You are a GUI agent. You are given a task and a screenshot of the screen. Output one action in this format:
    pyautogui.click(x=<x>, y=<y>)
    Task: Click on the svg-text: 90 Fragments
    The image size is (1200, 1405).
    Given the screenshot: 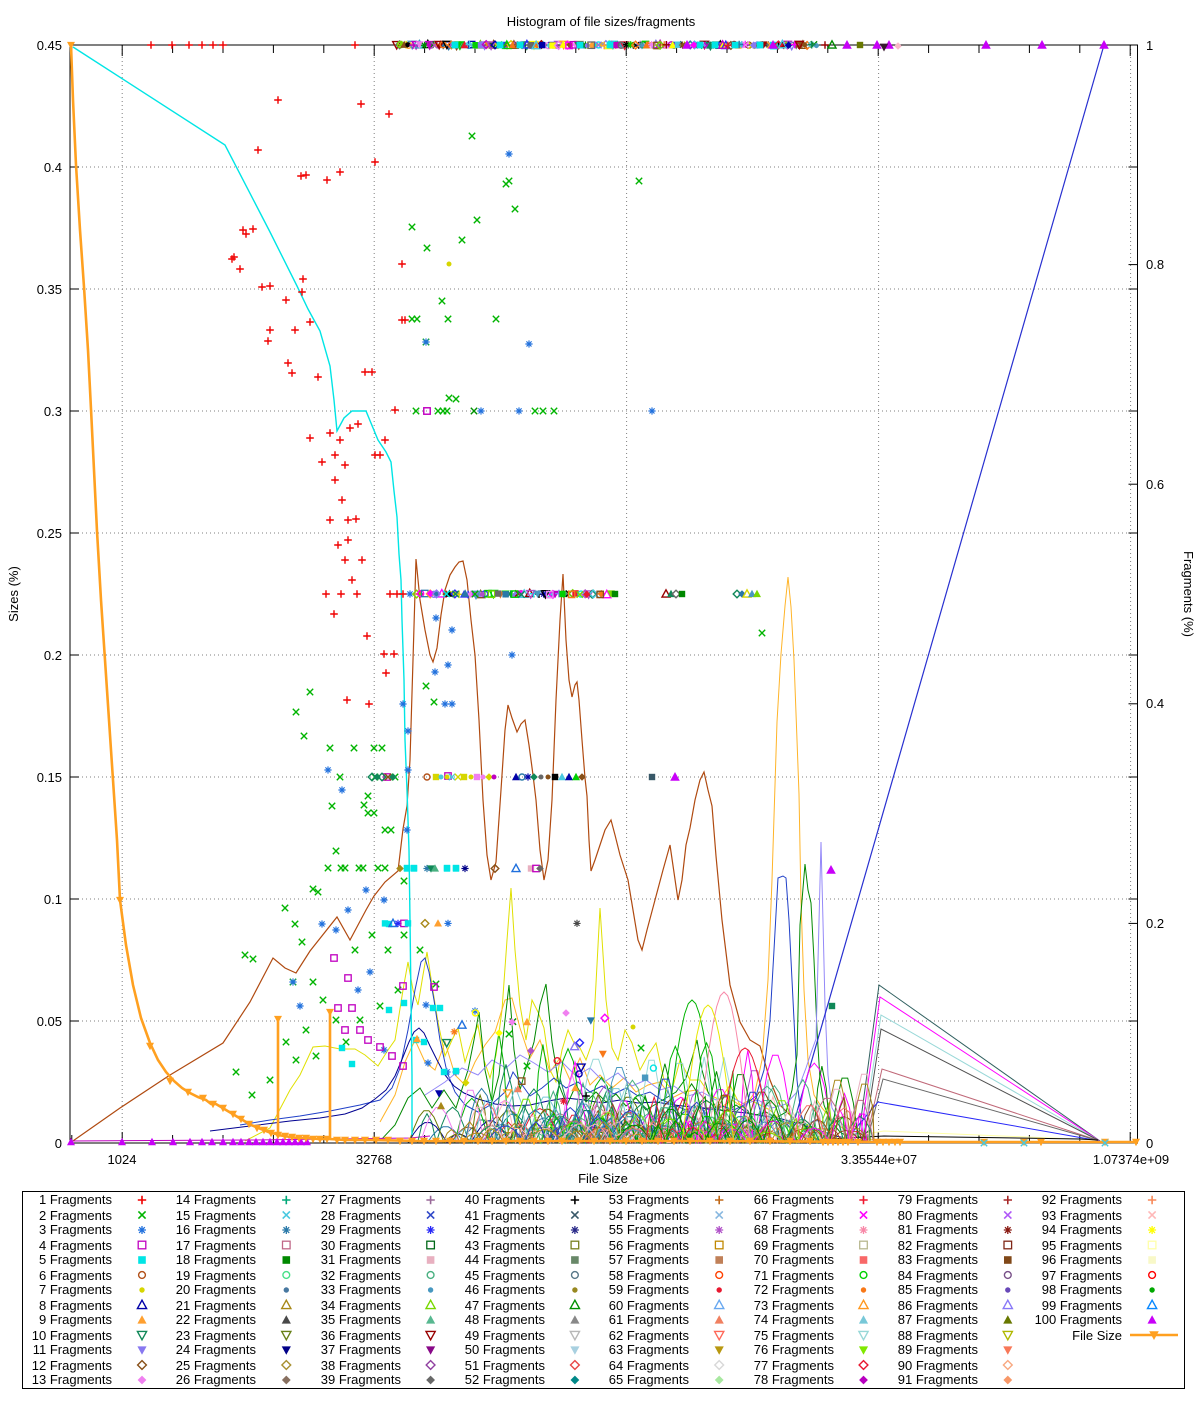 What is the action you would take?
    pyautogui.click(x=938, y=1365)
    